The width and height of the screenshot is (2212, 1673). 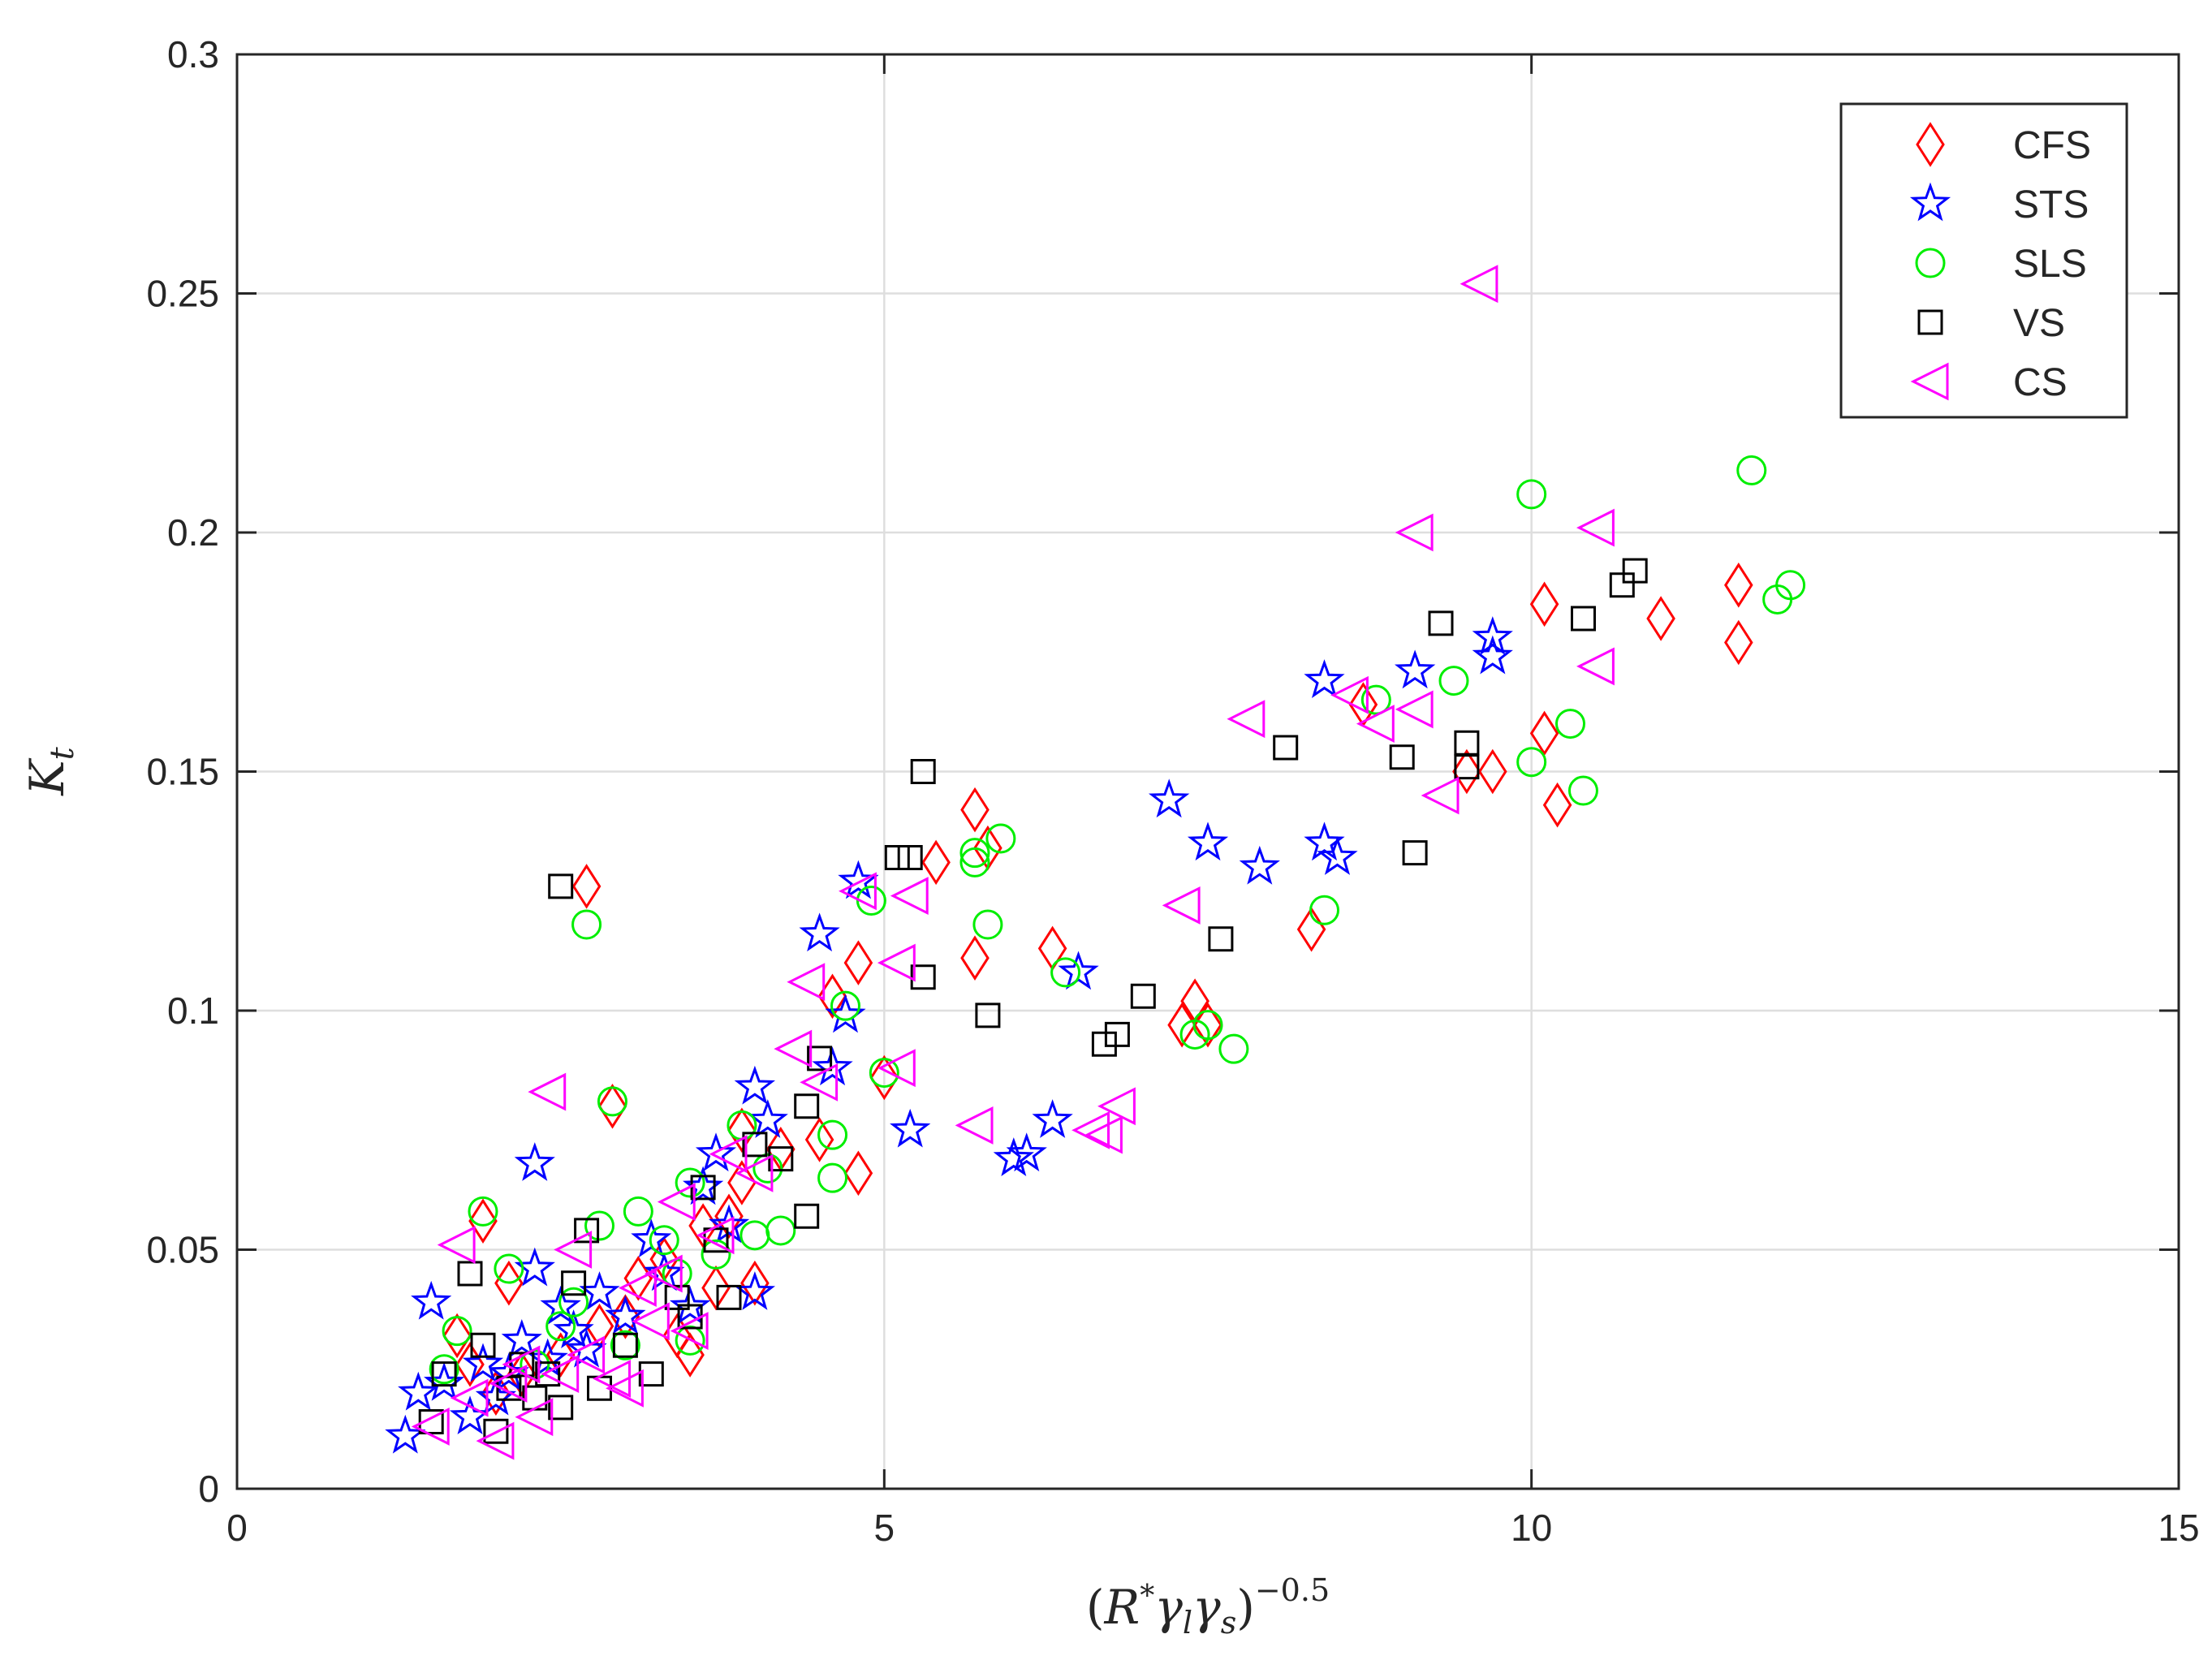 I want to click on legend-vs-label: VS, so click(x=2039, y=323).